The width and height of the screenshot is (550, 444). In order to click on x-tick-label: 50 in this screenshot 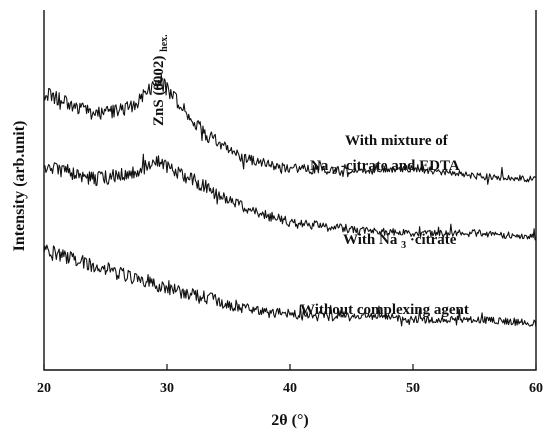, I will do `click(413, 388)`.